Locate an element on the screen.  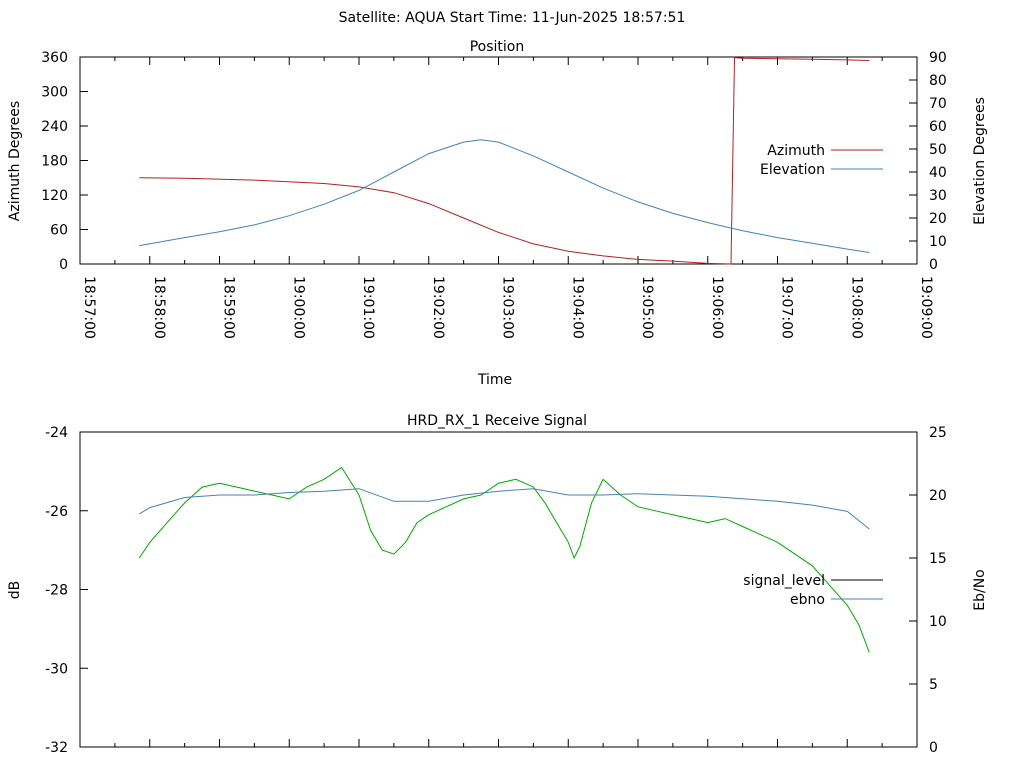
position-left-tick-label: 300 is located at coordinates (54, 93).